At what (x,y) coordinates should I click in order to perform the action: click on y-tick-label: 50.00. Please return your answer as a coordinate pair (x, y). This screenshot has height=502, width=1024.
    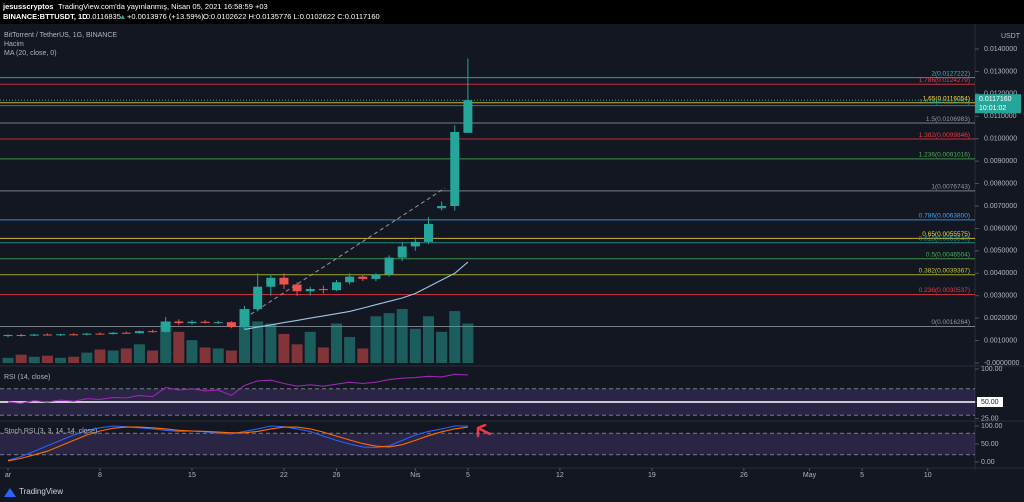
    Looking at the image, I should click on (990, 444).